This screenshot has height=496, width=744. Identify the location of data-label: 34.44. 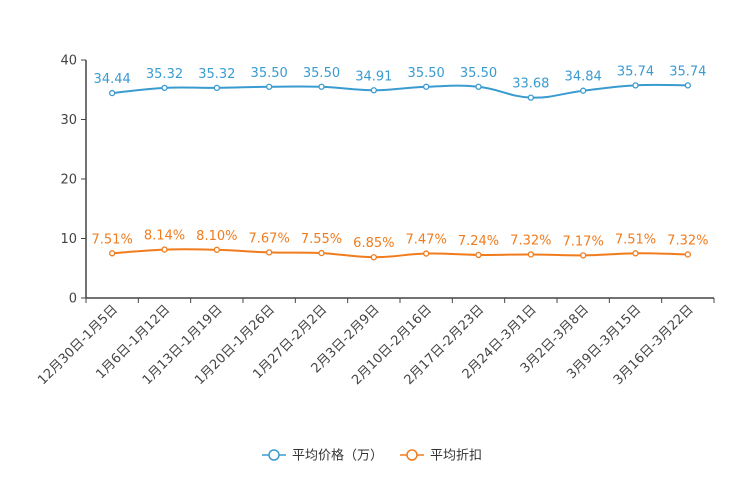
(112, 79).